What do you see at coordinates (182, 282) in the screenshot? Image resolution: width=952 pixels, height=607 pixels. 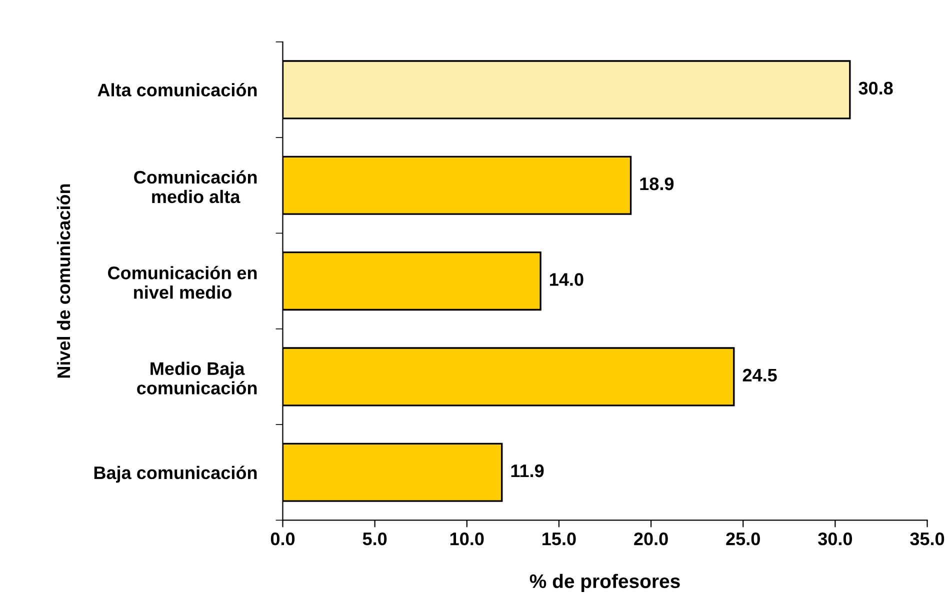 I see `y-tick-label: Comunicación en nivel medio` at bounding box center [182, 282].